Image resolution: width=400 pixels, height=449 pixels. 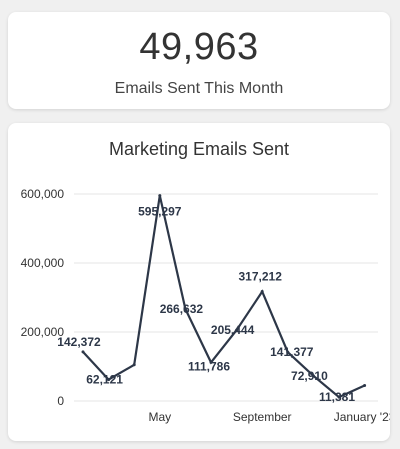 What do you see at coordinates (309, 376) in the screenshot?
I see `data-label: 72,910` at bounding box center [309, 376].